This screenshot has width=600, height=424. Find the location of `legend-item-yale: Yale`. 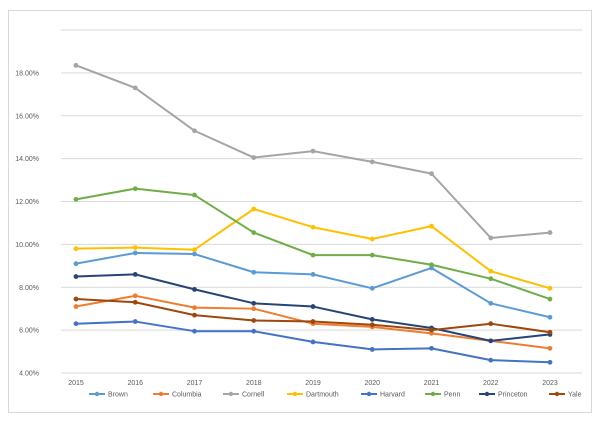

legend-item-yale: Yale is located at coordinates (565, 395).